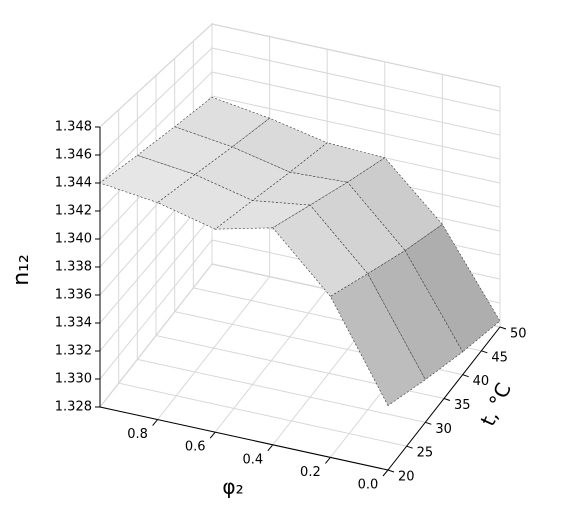 This screenshot has width=567, height=510. Describe the element at coordinates (73, 295) in the screenshot. I see `z-tick-label: 1.336` at that location.